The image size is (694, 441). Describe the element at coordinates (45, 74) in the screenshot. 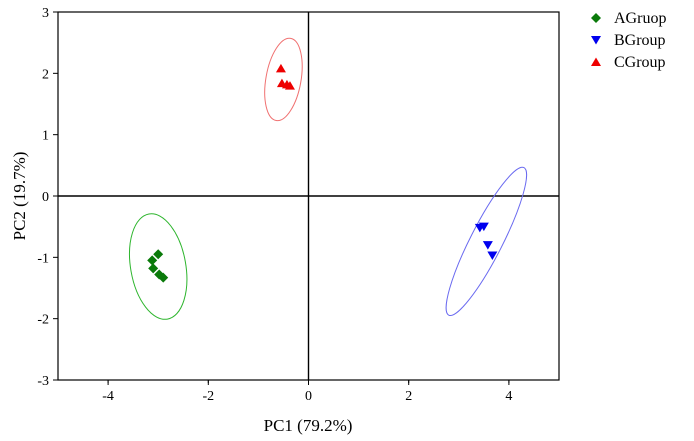

I see `y-tick-label: 2` at that location.